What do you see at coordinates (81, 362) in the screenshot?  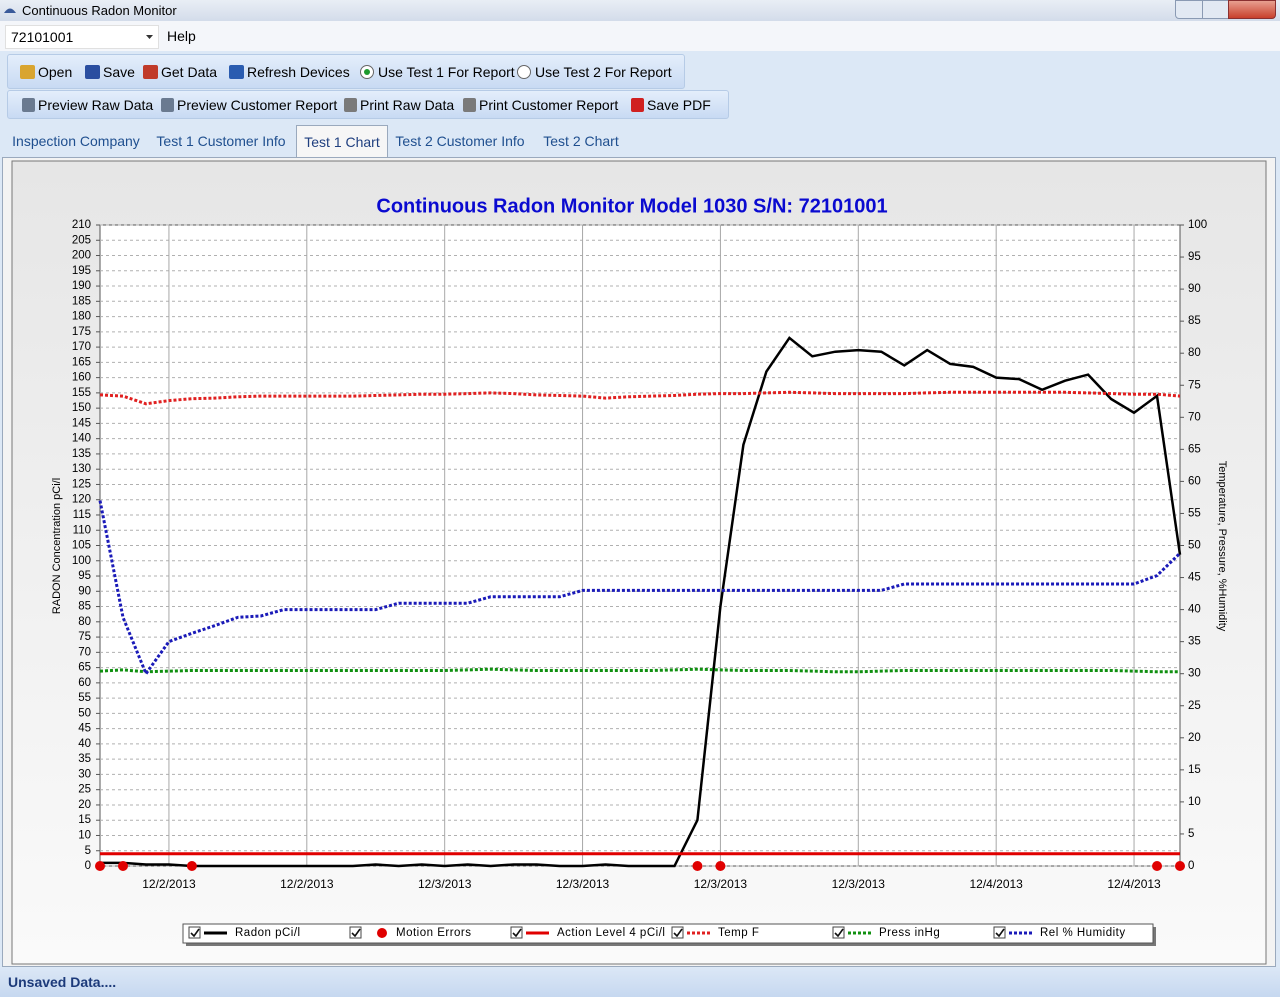 I see `y-tick-label: 165` at bounding box center [81, 362].